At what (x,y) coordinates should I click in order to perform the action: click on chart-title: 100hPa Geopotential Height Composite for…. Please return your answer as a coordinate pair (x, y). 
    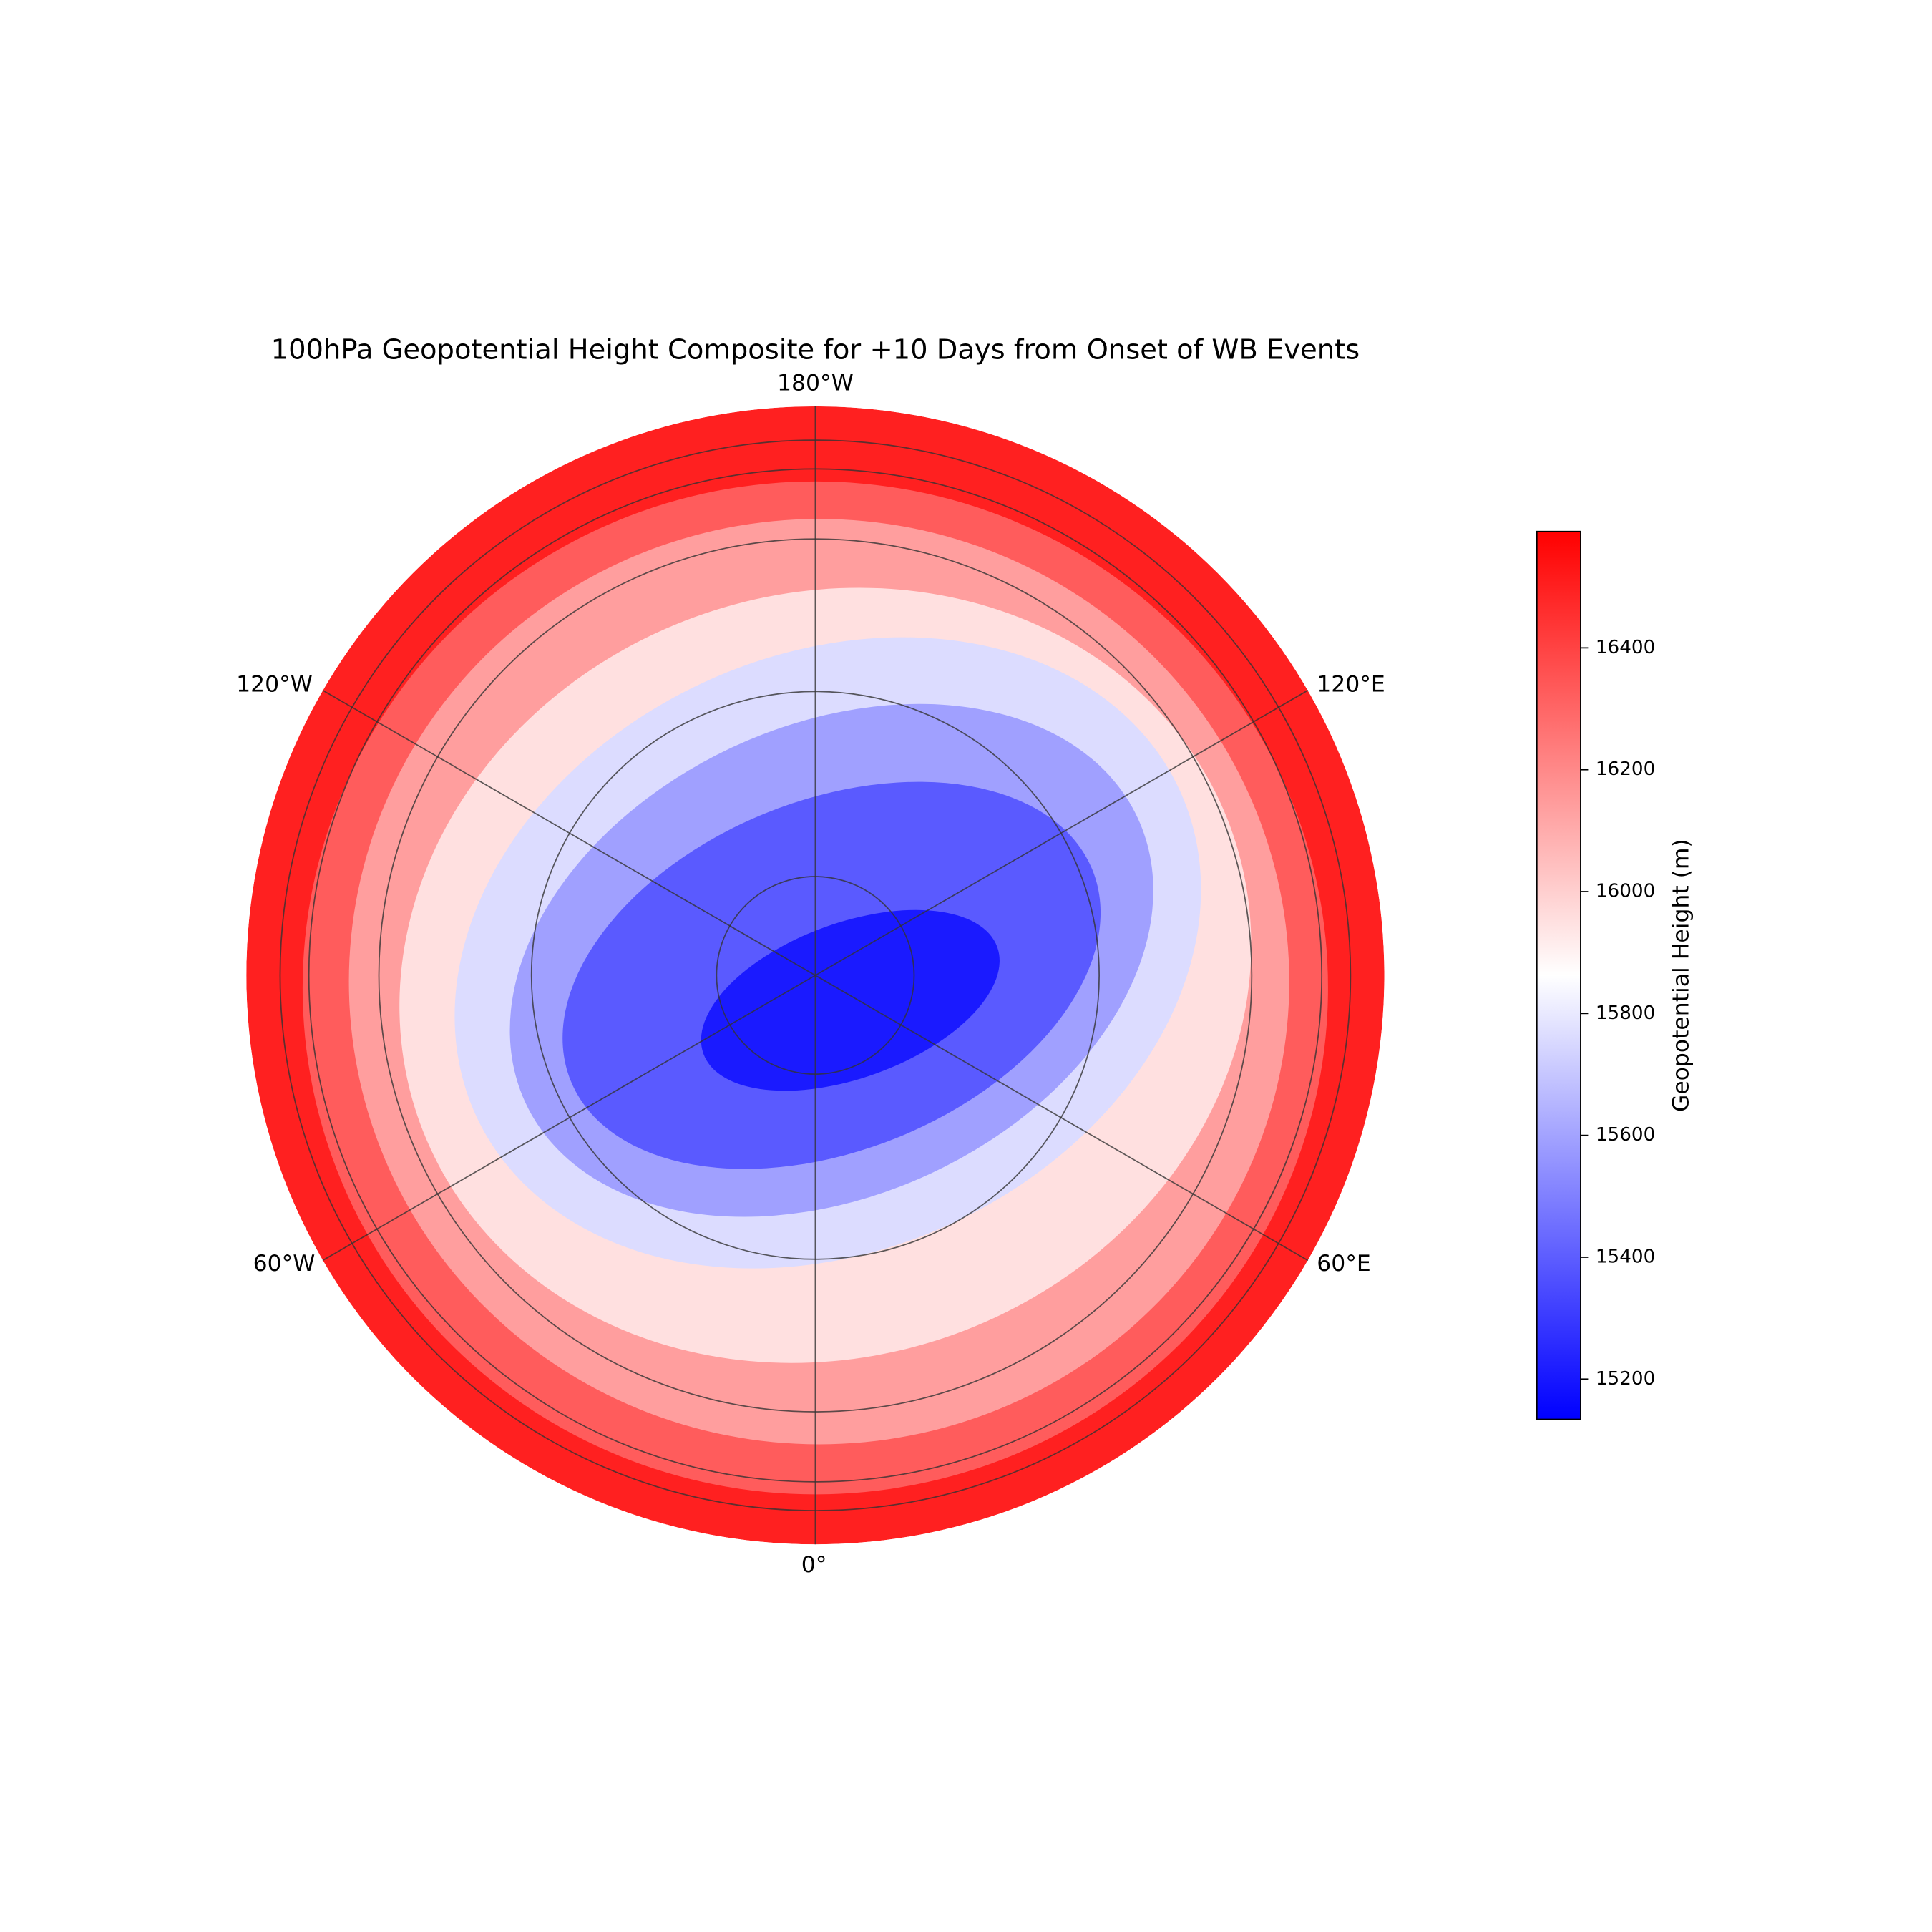
    Looking at the image, I should click on (815, 350).